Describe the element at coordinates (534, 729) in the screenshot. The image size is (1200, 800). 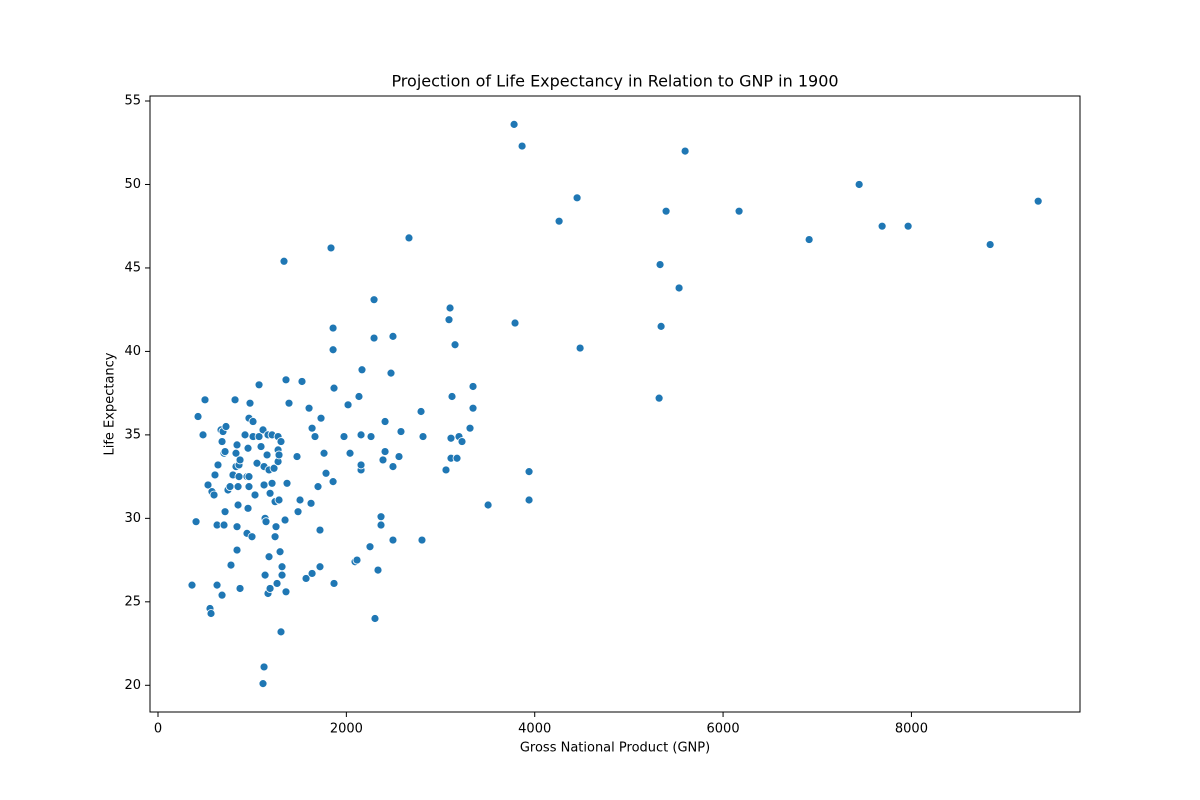
I see `x-tick-label: 4000` at that location.